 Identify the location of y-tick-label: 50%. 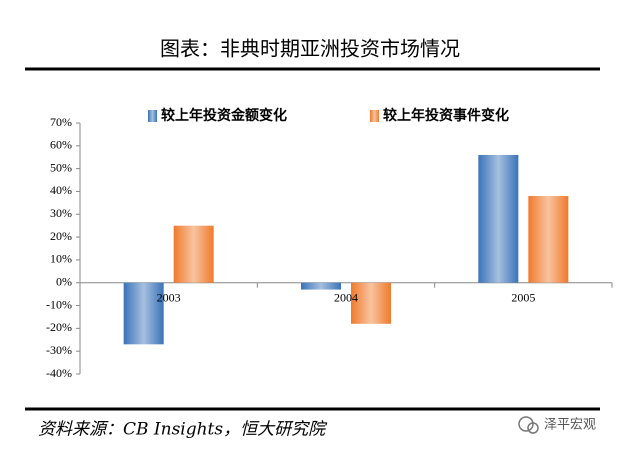
(61, 167).